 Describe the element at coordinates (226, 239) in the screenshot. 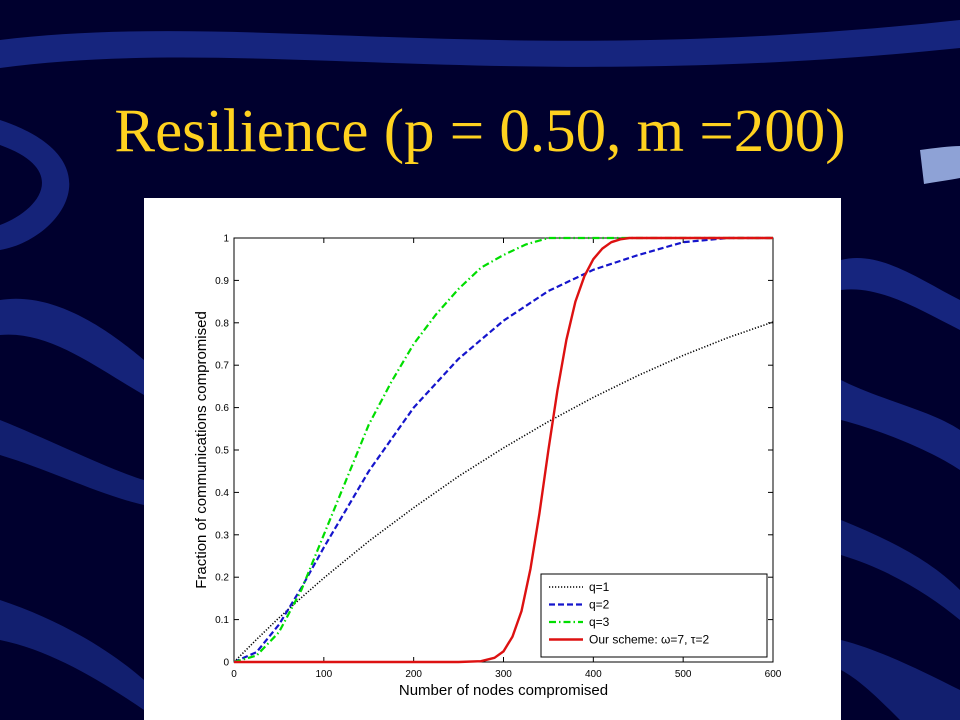

I see `y-tick-label: 1` at that location.